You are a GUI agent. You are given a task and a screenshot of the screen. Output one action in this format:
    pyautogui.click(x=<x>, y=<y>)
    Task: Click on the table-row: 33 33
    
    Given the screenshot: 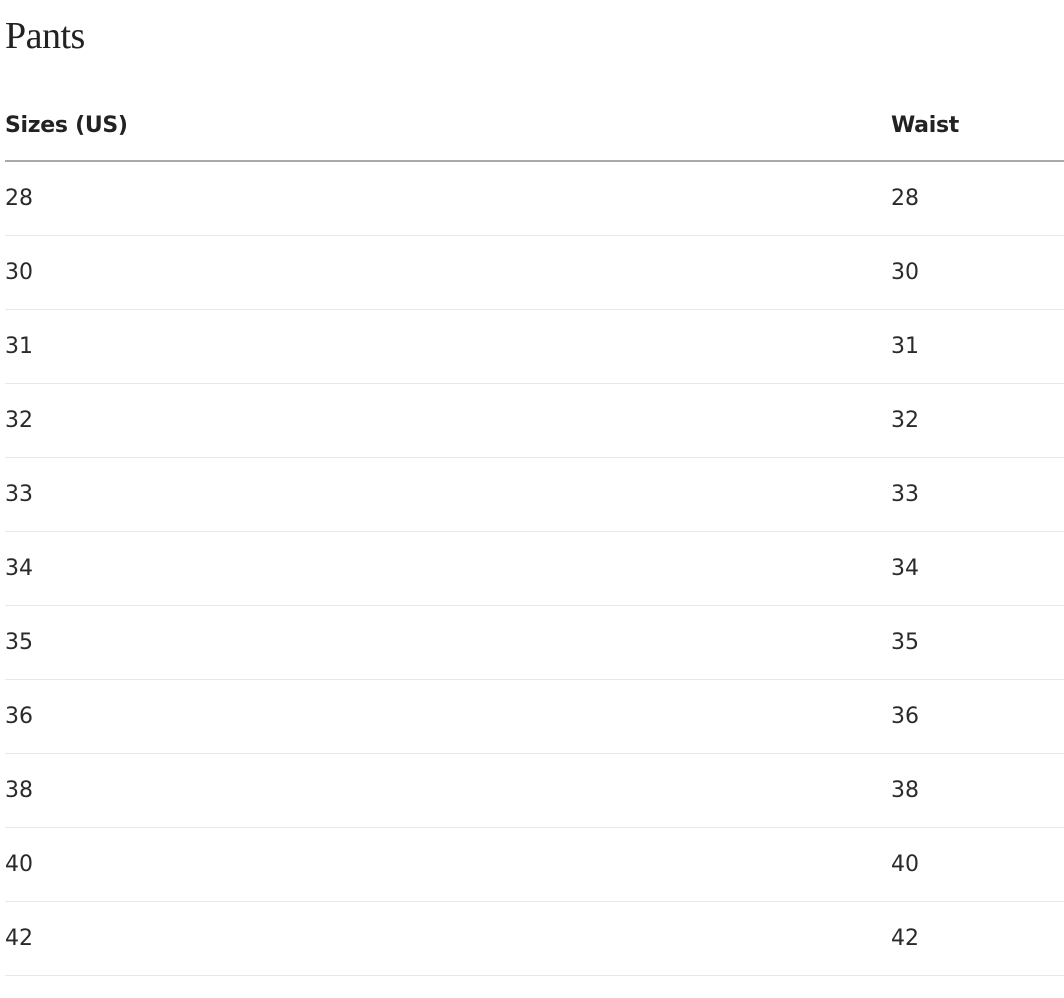 What is the action you would take?
    pyautogui.click(x=534, y=494)
    